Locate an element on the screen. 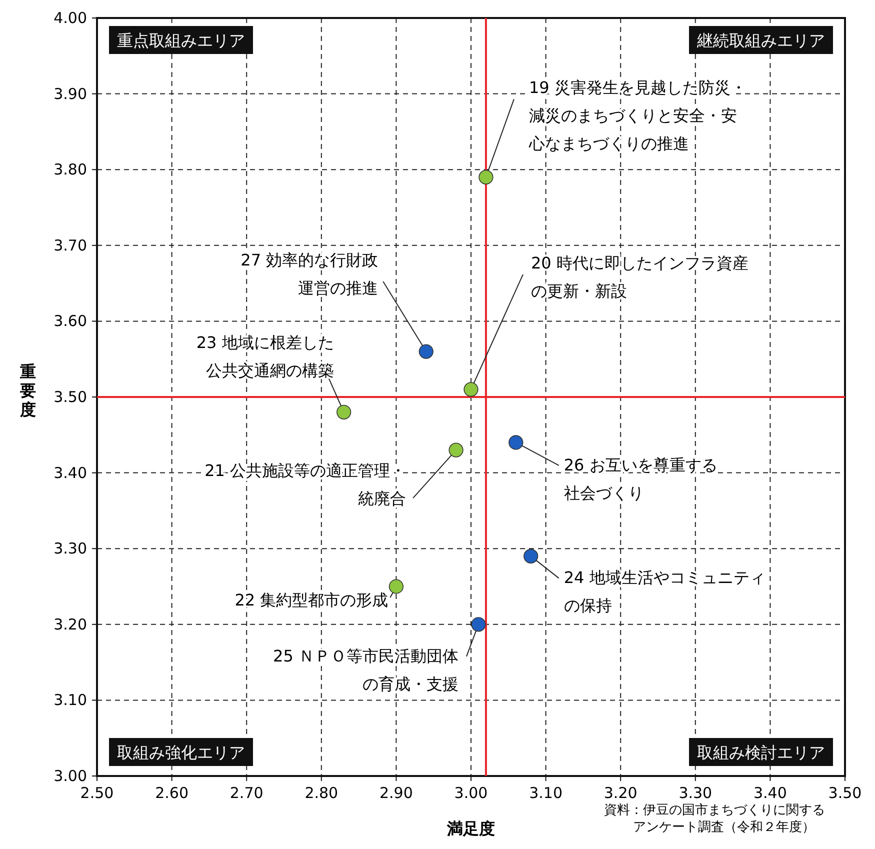  y-tick-label: 3.10 is located at coordinates (70, 700).